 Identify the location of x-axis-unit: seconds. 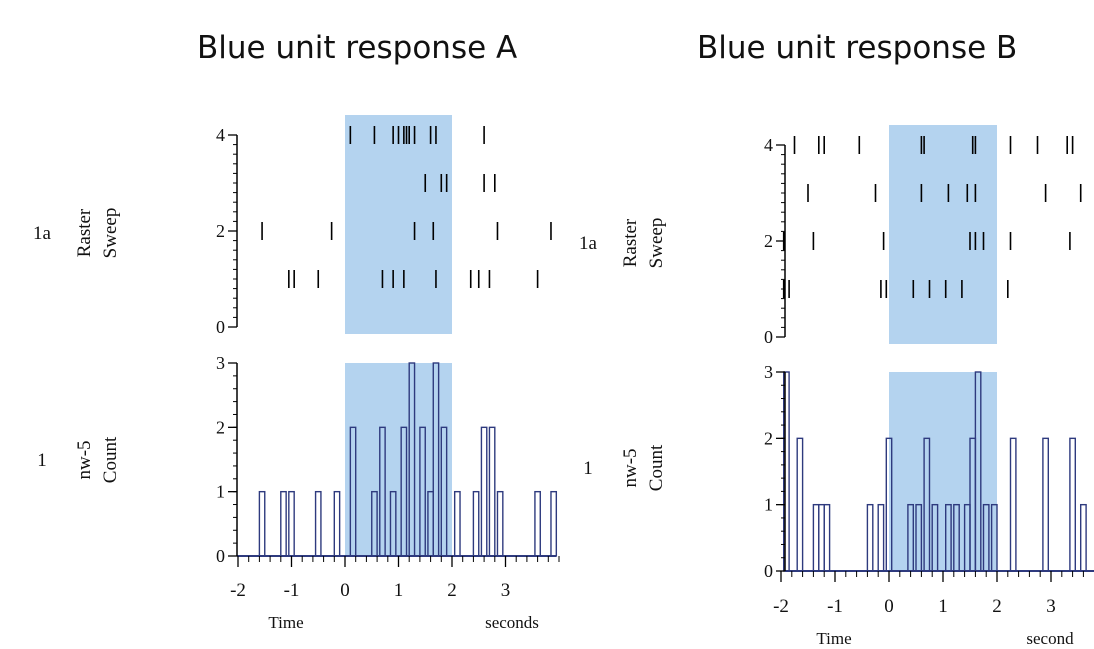
(512, 622).